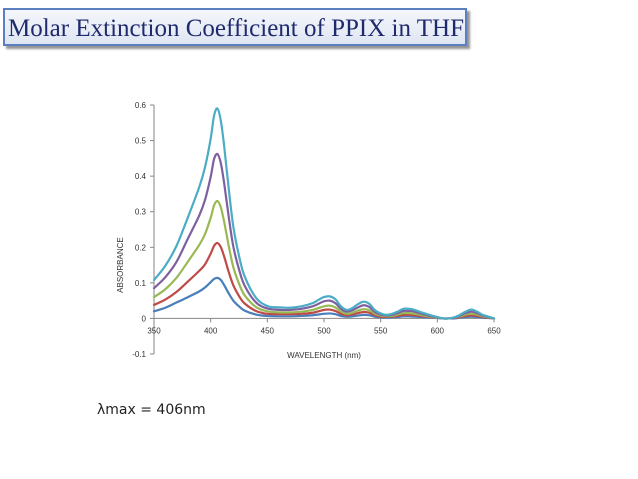 This screenshot has height=479, width=638. What do you see at coordinates (154, 330) in the screenshot?
I see `x-tick-label: 350` at bounding box center [154, 330].